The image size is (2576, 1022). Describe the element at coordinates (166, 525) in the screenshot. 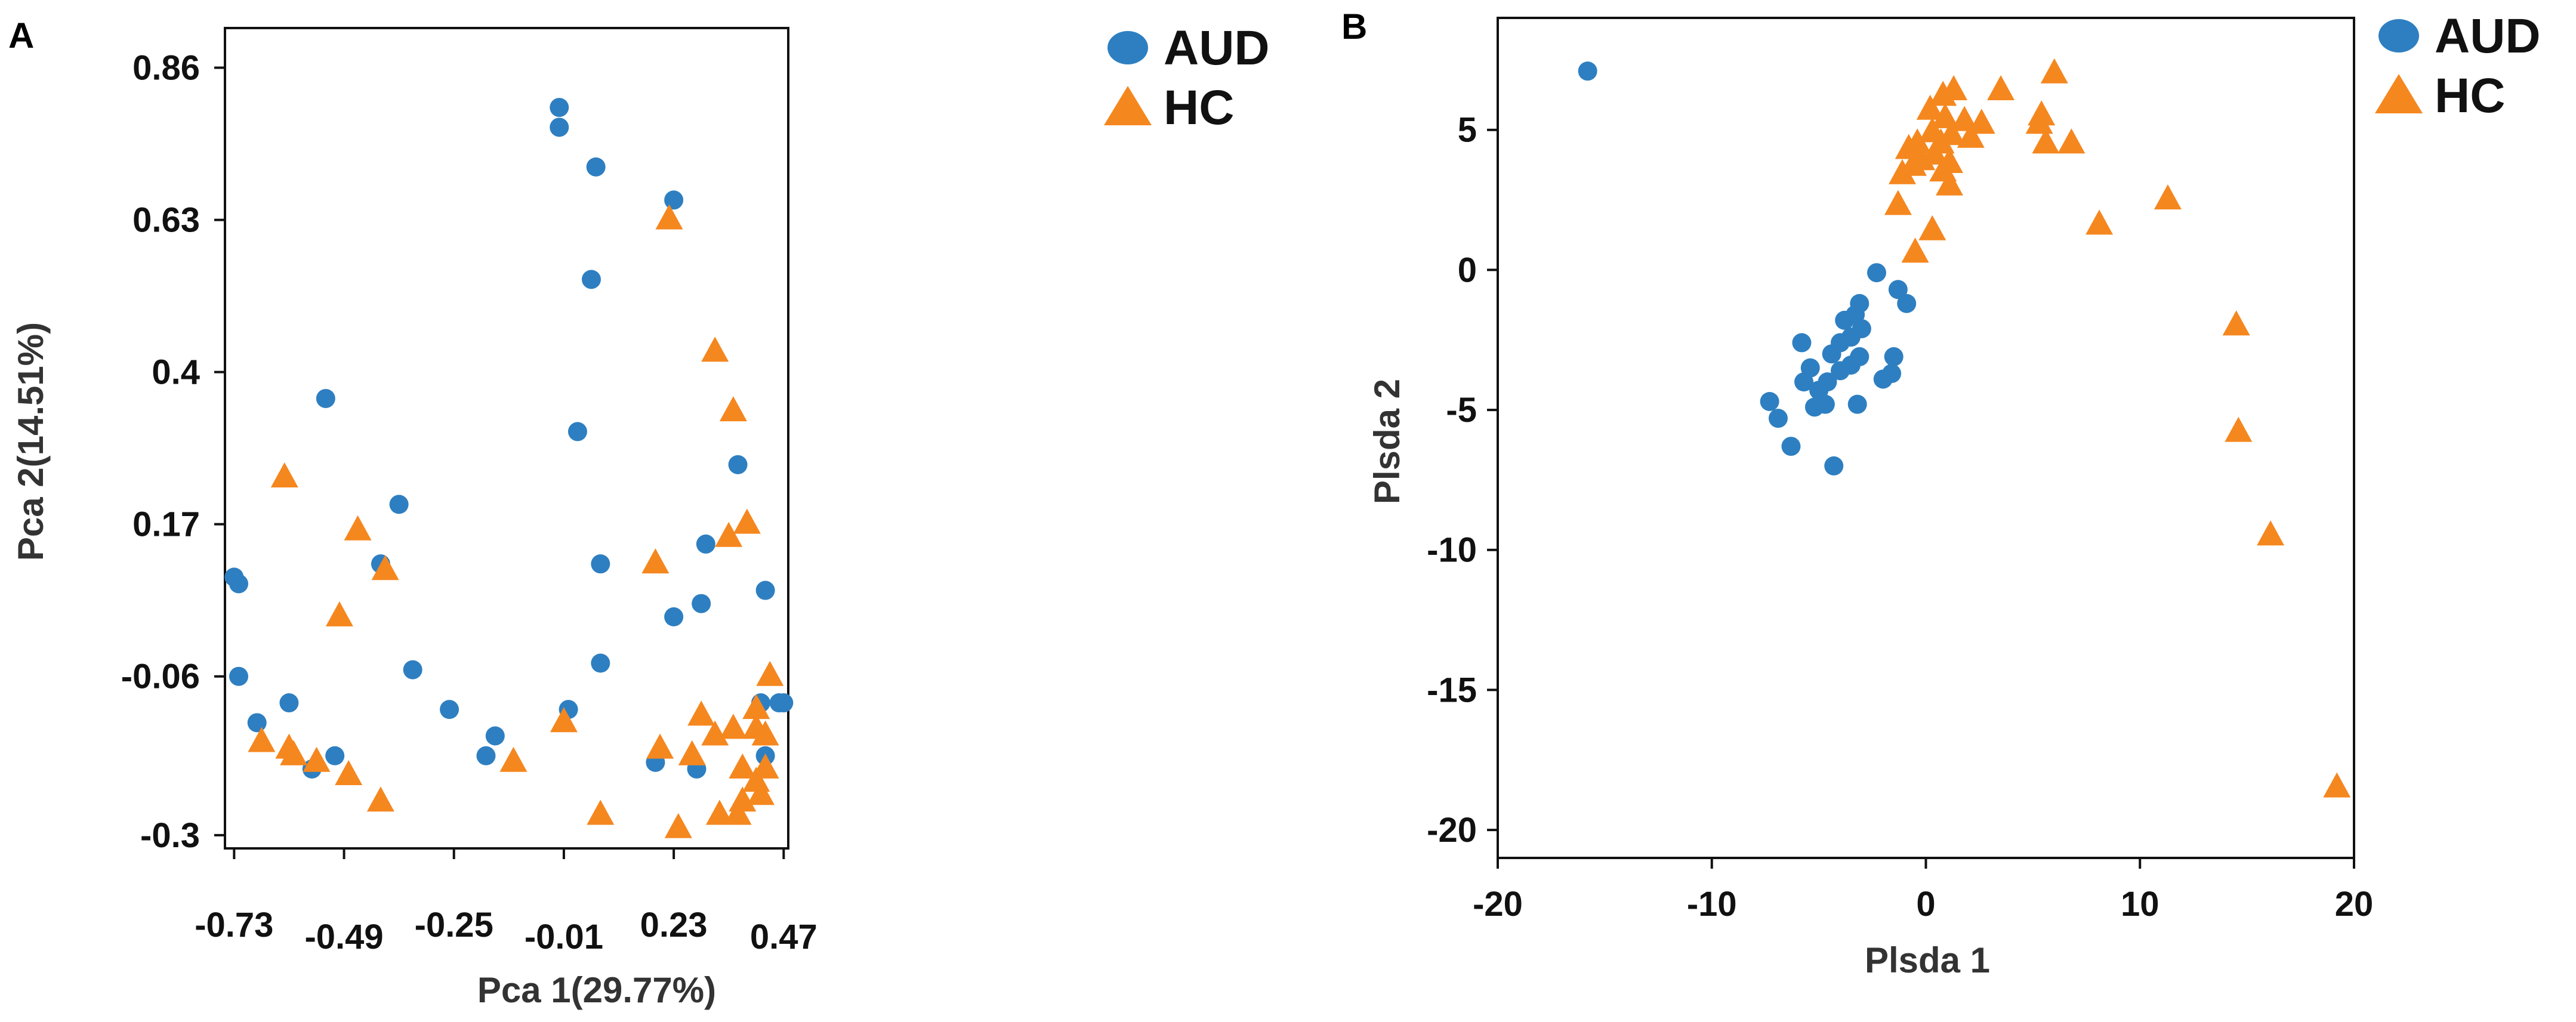

I see `y-tick-label: 0.17` at that location.